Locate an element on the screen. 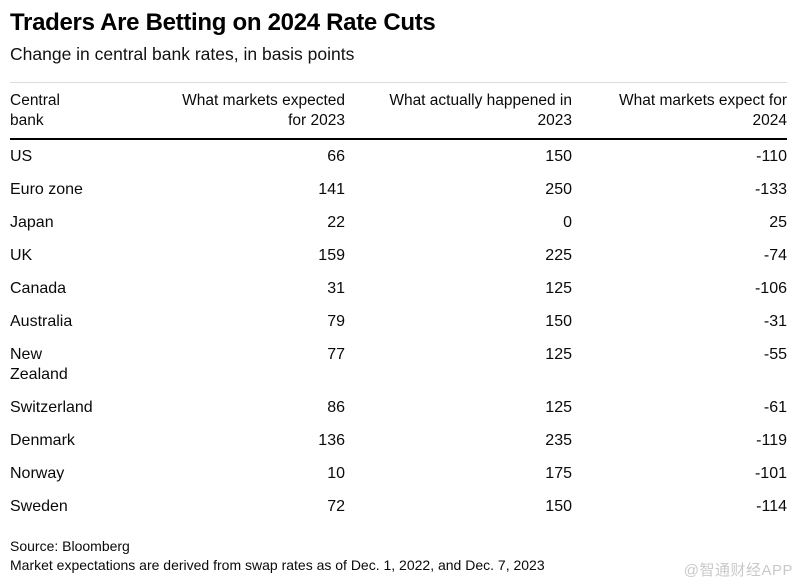 Image resolution: width=799 pixels, height=587 pixels. value-cell: -119 is located at coordinates (771, 440).